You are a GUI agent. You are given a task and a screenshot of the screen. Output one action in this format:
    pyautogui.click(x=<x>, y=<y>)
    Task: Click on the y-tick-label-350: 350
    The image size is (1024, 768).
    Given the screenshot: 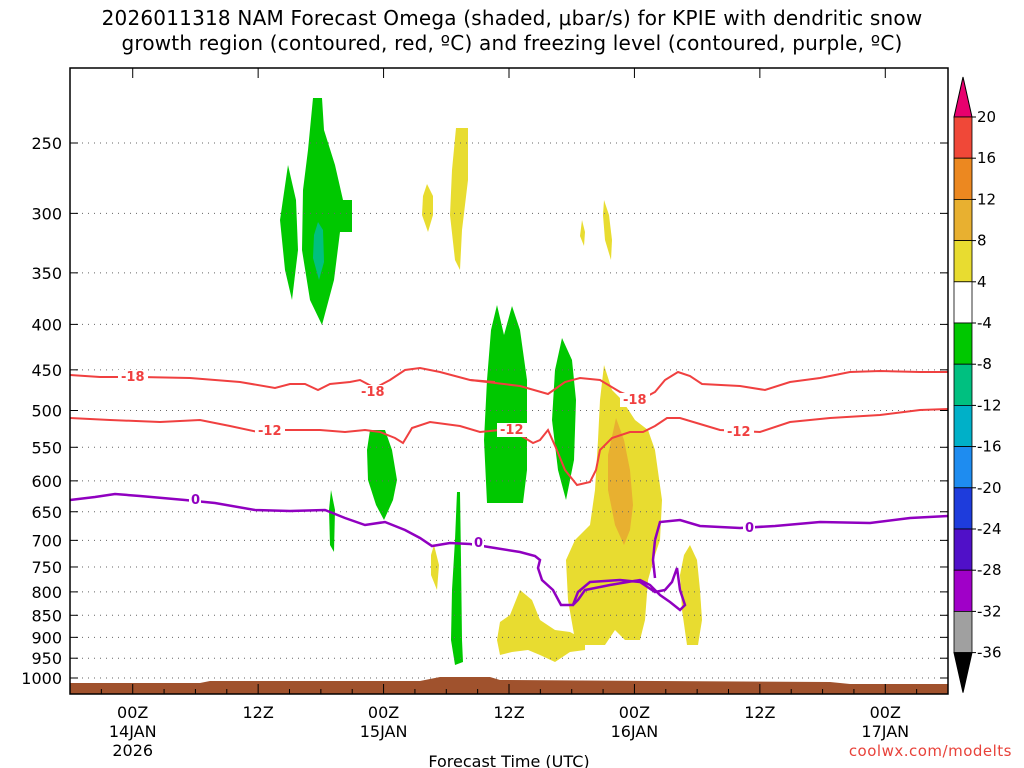 What is the action you would take?
    pyautogui.click(x=46, y=273)
    